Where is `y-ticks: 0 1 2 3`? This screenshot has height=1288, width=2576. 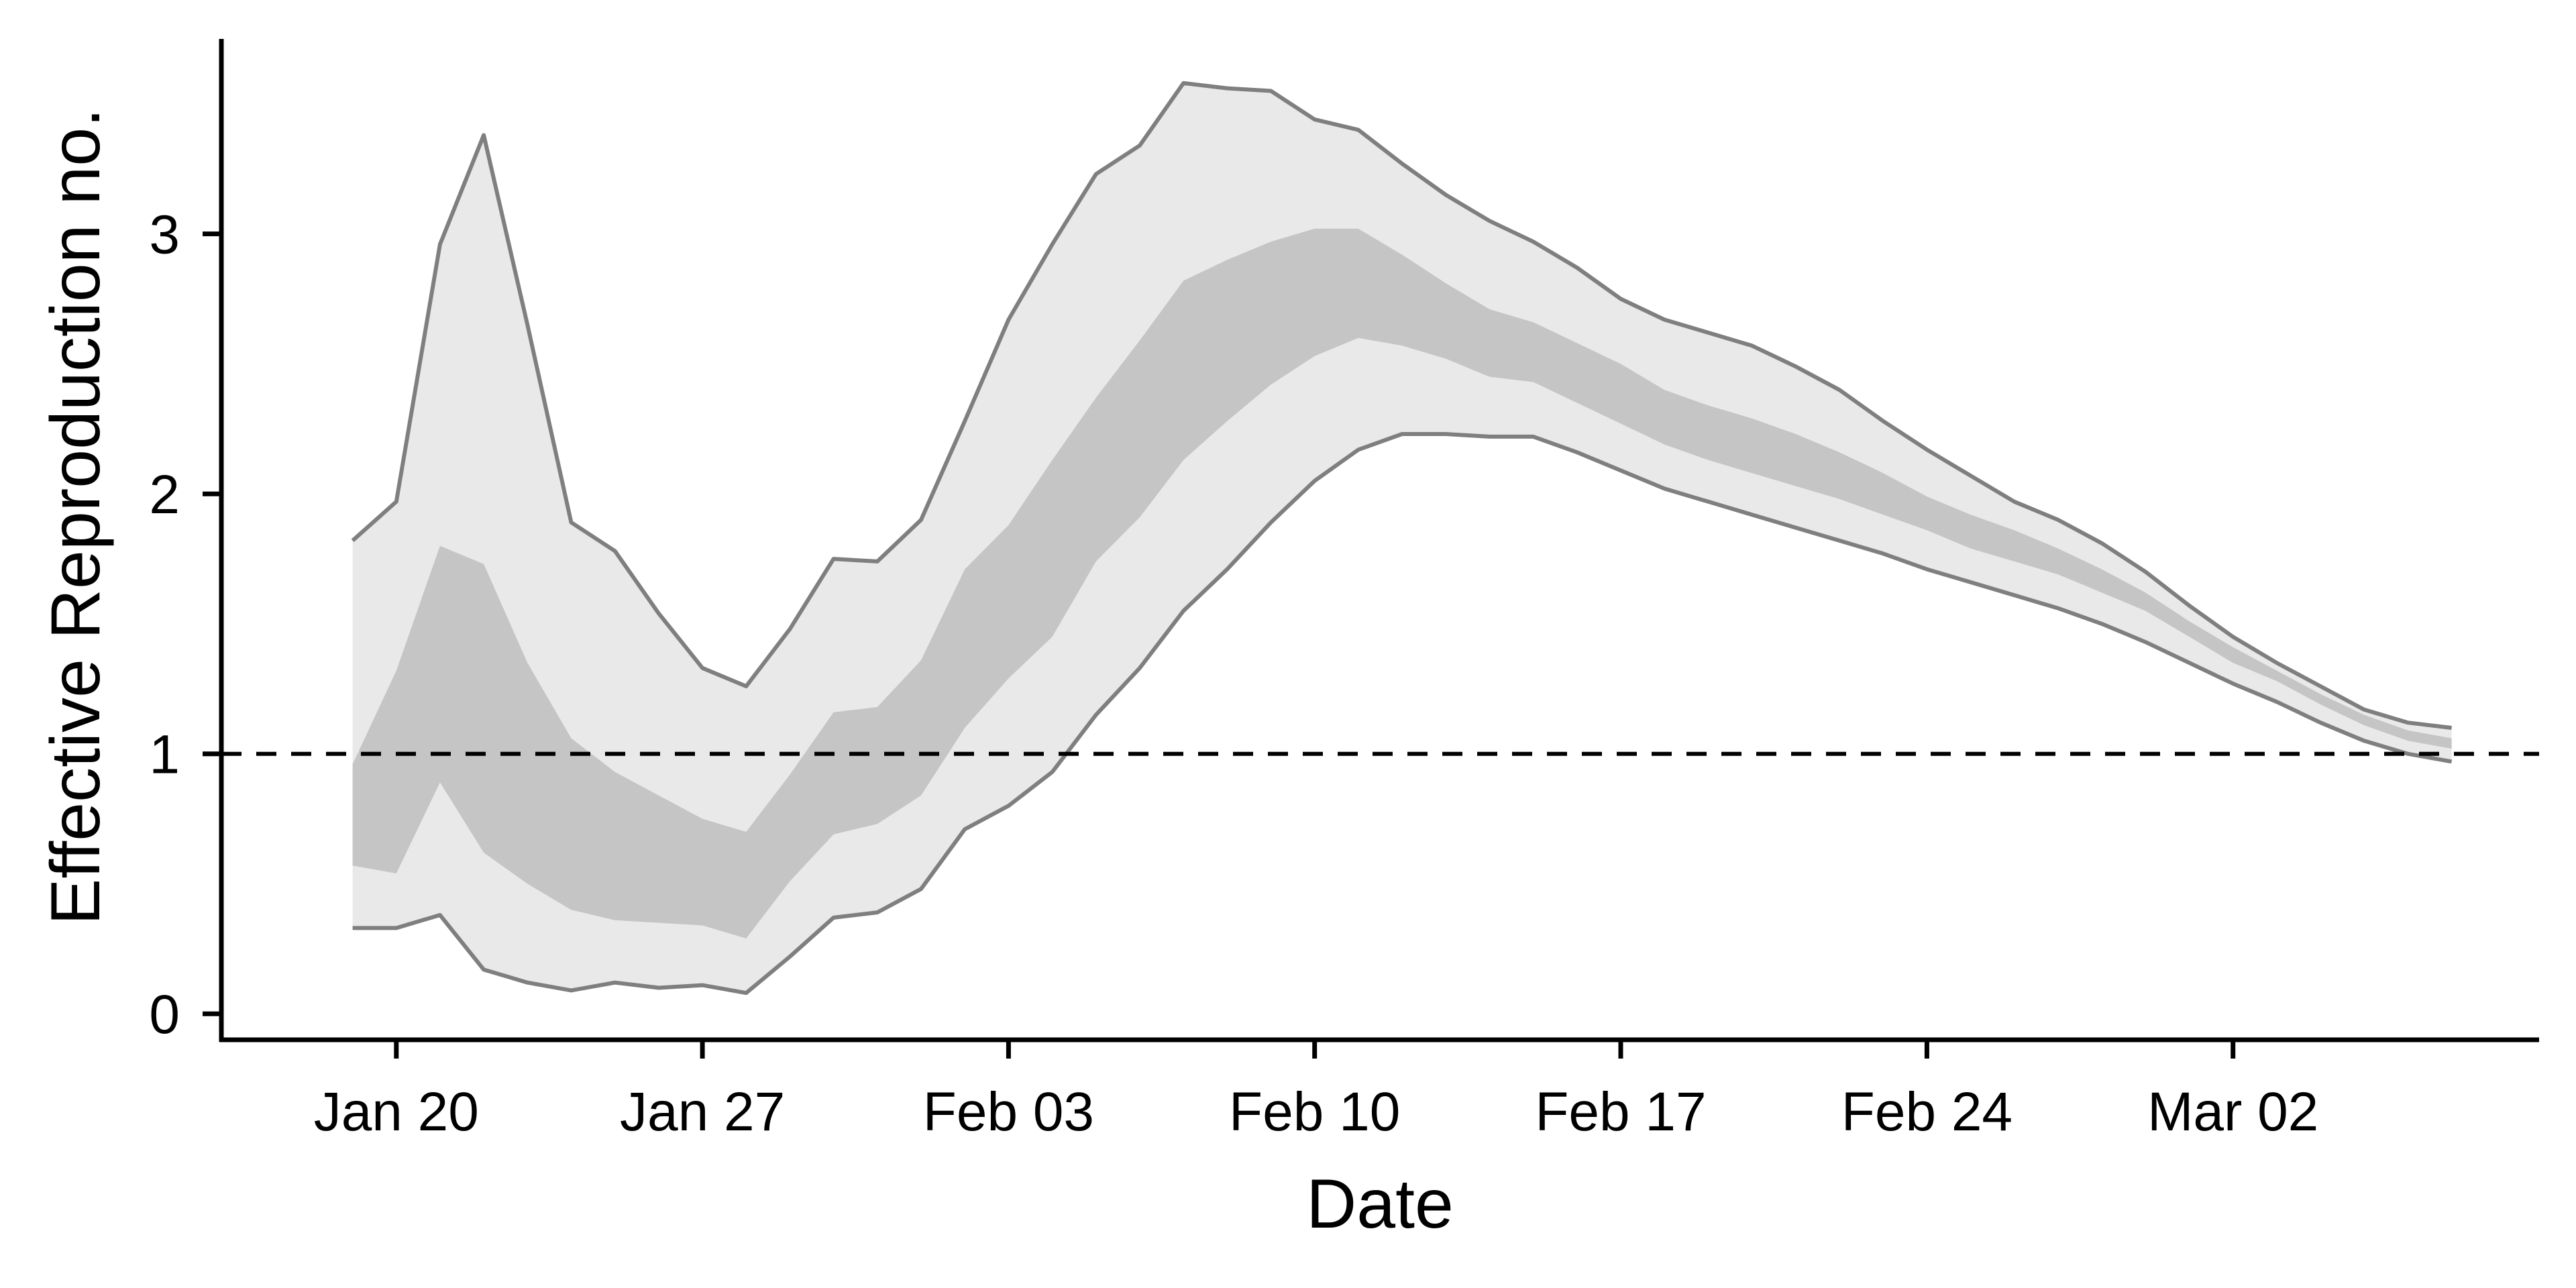 y-ticks: 0 1 2 3 is located at coordinates (185, 625).